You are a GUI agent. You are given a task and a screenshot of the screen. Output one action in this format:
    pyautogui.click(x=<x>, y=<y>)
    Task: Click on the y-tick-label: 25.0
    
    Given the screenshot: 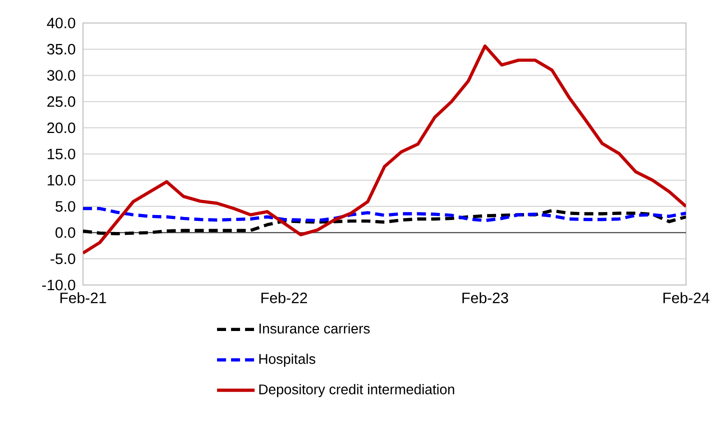 What is the action you would take?
    pyautogui.click(x=61, y=101)
    